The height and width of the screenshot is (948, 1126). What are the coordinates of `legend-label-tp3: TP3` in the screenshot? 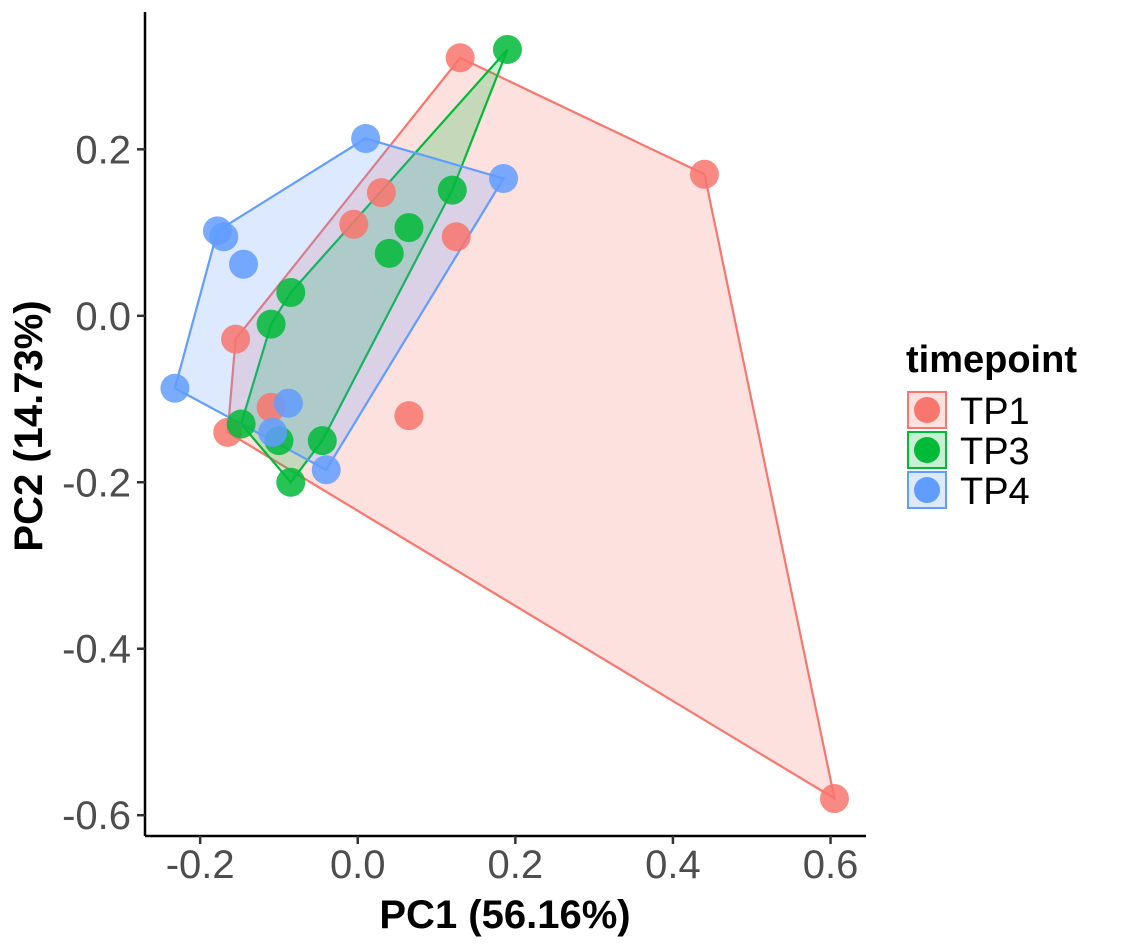 It's located at (995, 452).